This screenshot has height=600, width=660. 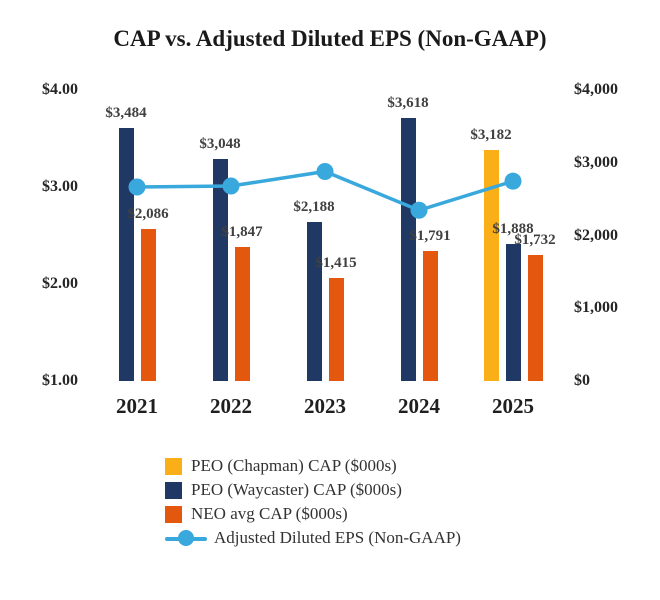 What do you see at coordinates (269, 513) in the screenshot?
I see `legend-label: NEO avg CAP ($000s)` at bounding box center [269, 513].